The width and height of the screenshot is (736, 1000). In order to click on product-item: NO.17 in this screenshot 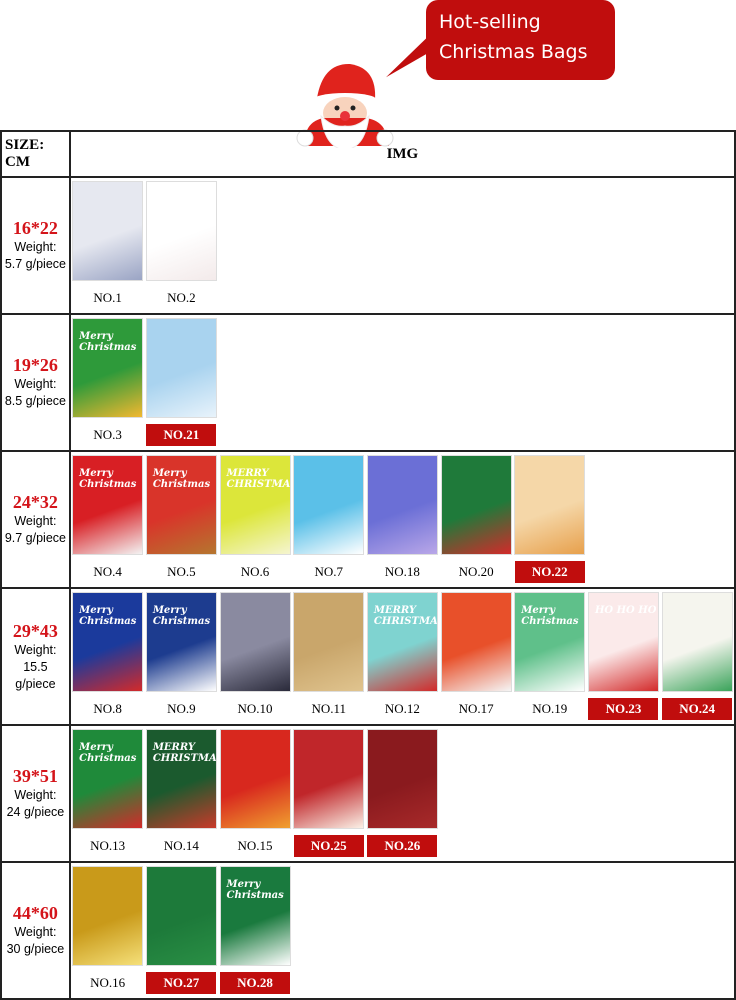, I will do `click(476, 657)`.